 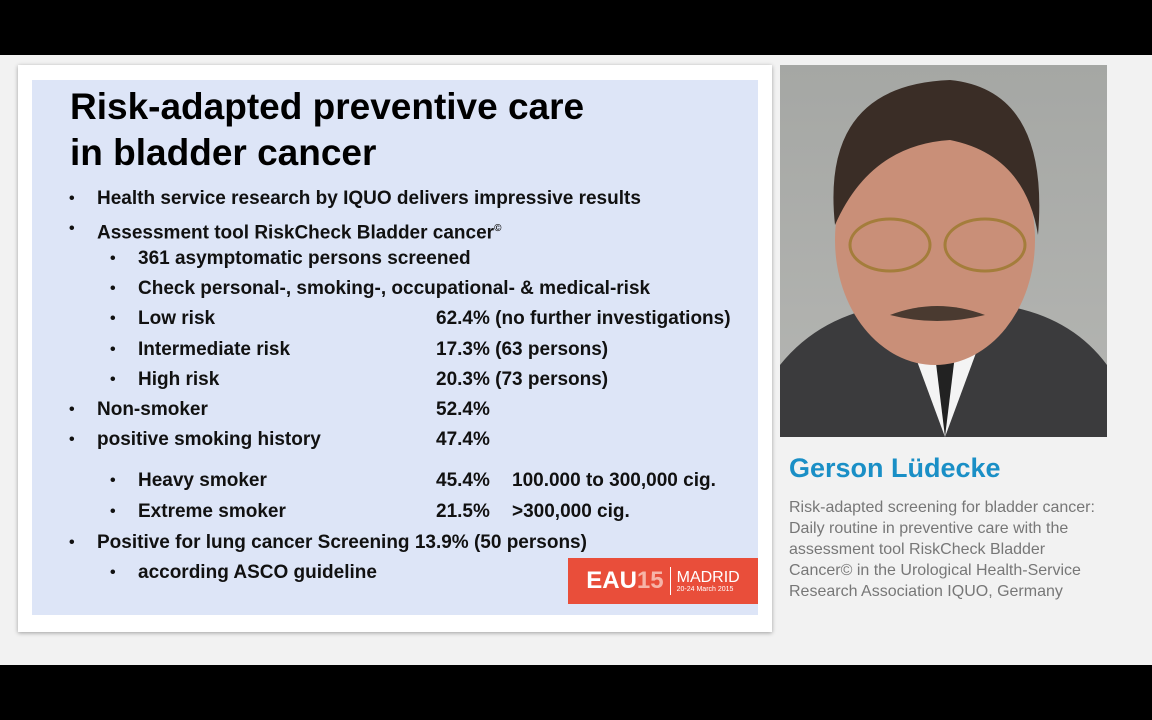 I want to click on logo-eau-text: EAU15, so click(x=624, y=581).